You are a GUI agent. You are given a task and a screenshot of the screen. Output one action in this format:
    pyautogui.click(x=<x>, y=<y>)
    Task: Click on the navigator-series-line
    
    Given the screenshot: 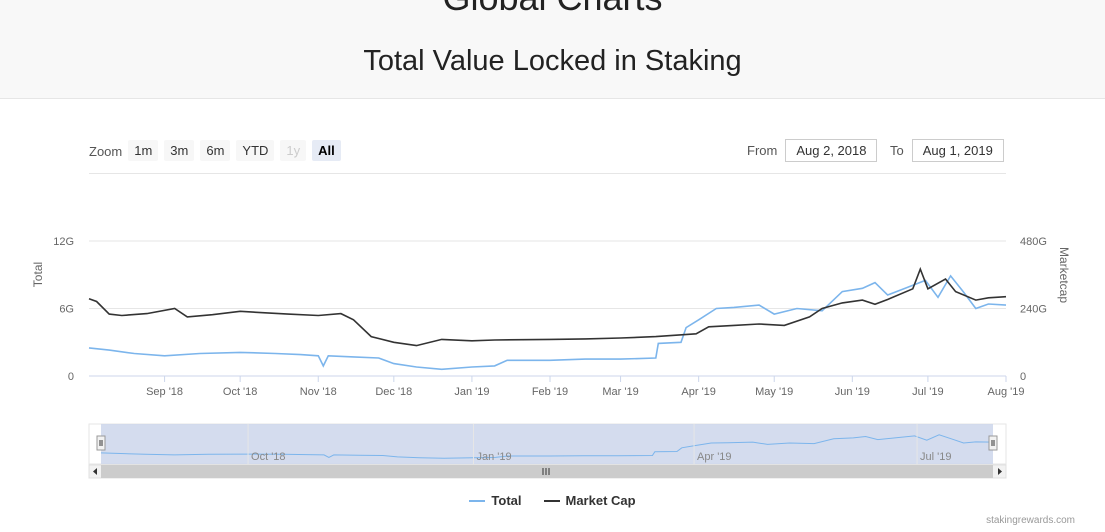 What is the action you would take?
    pyautogui.click(x=547, y=446)
    